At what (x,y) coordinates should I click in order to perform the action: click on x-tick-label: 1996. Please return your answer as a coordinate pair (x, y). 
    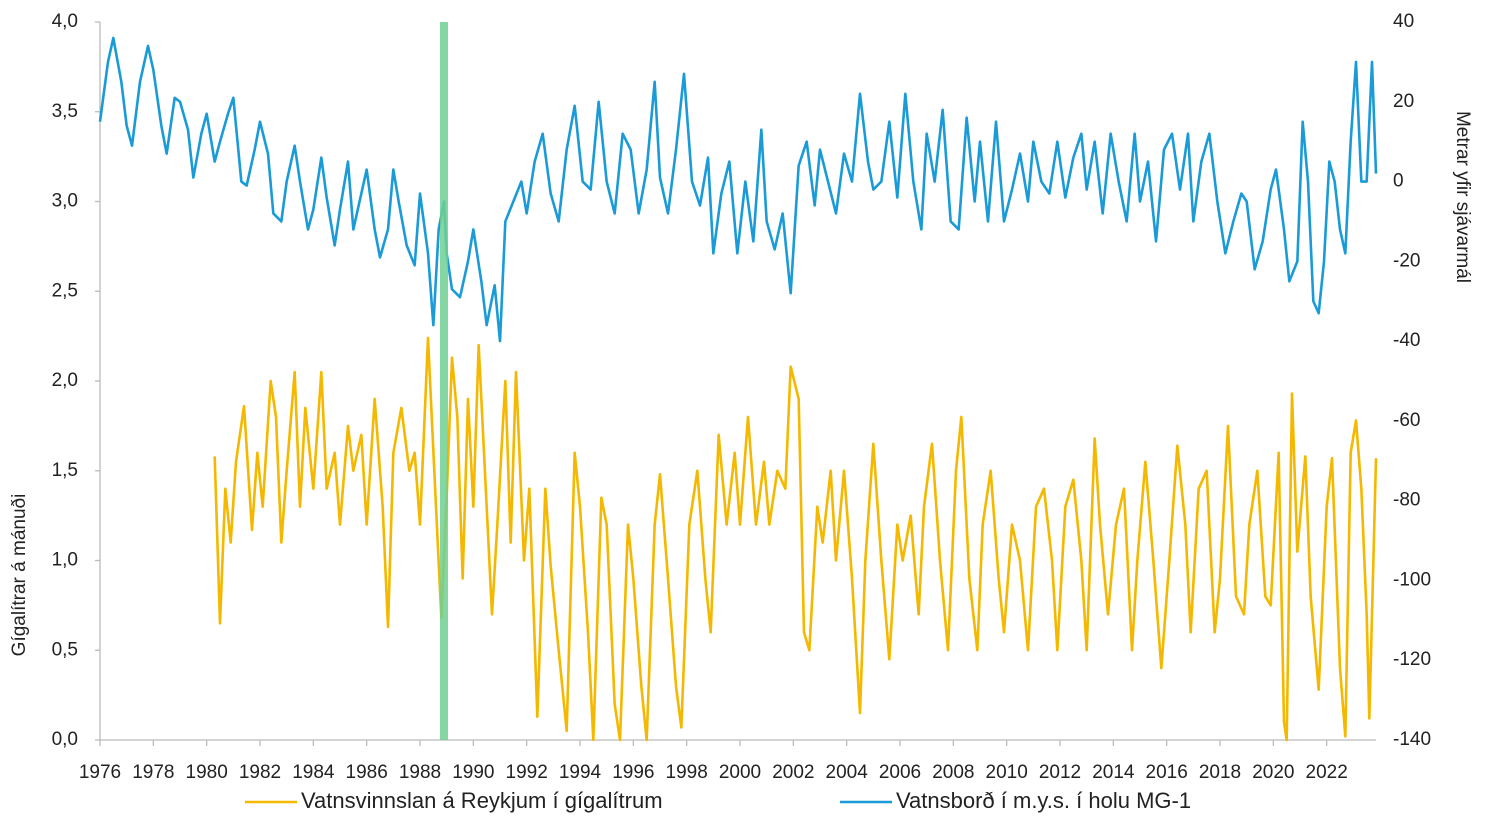
    Looking at the image, I should click on (633, 772).